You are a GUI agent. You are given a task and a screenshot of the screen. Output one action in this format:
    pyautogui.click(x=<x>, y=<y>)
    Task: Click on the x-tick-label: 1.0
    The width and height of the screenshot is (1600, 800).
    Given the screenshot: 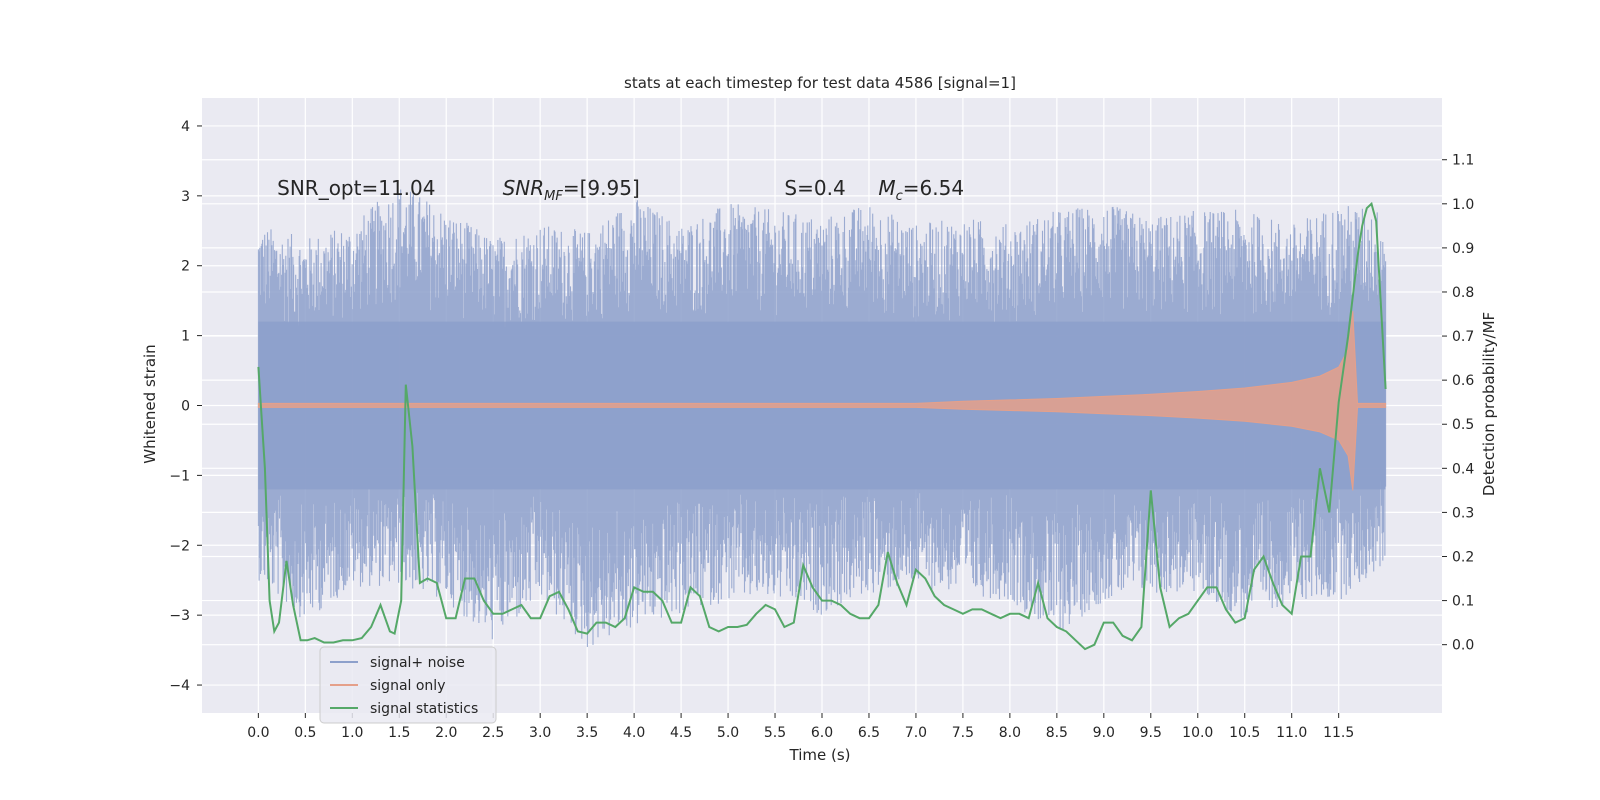 What is the action you would take?
    pyautogui.click(x=352, y=733)
    